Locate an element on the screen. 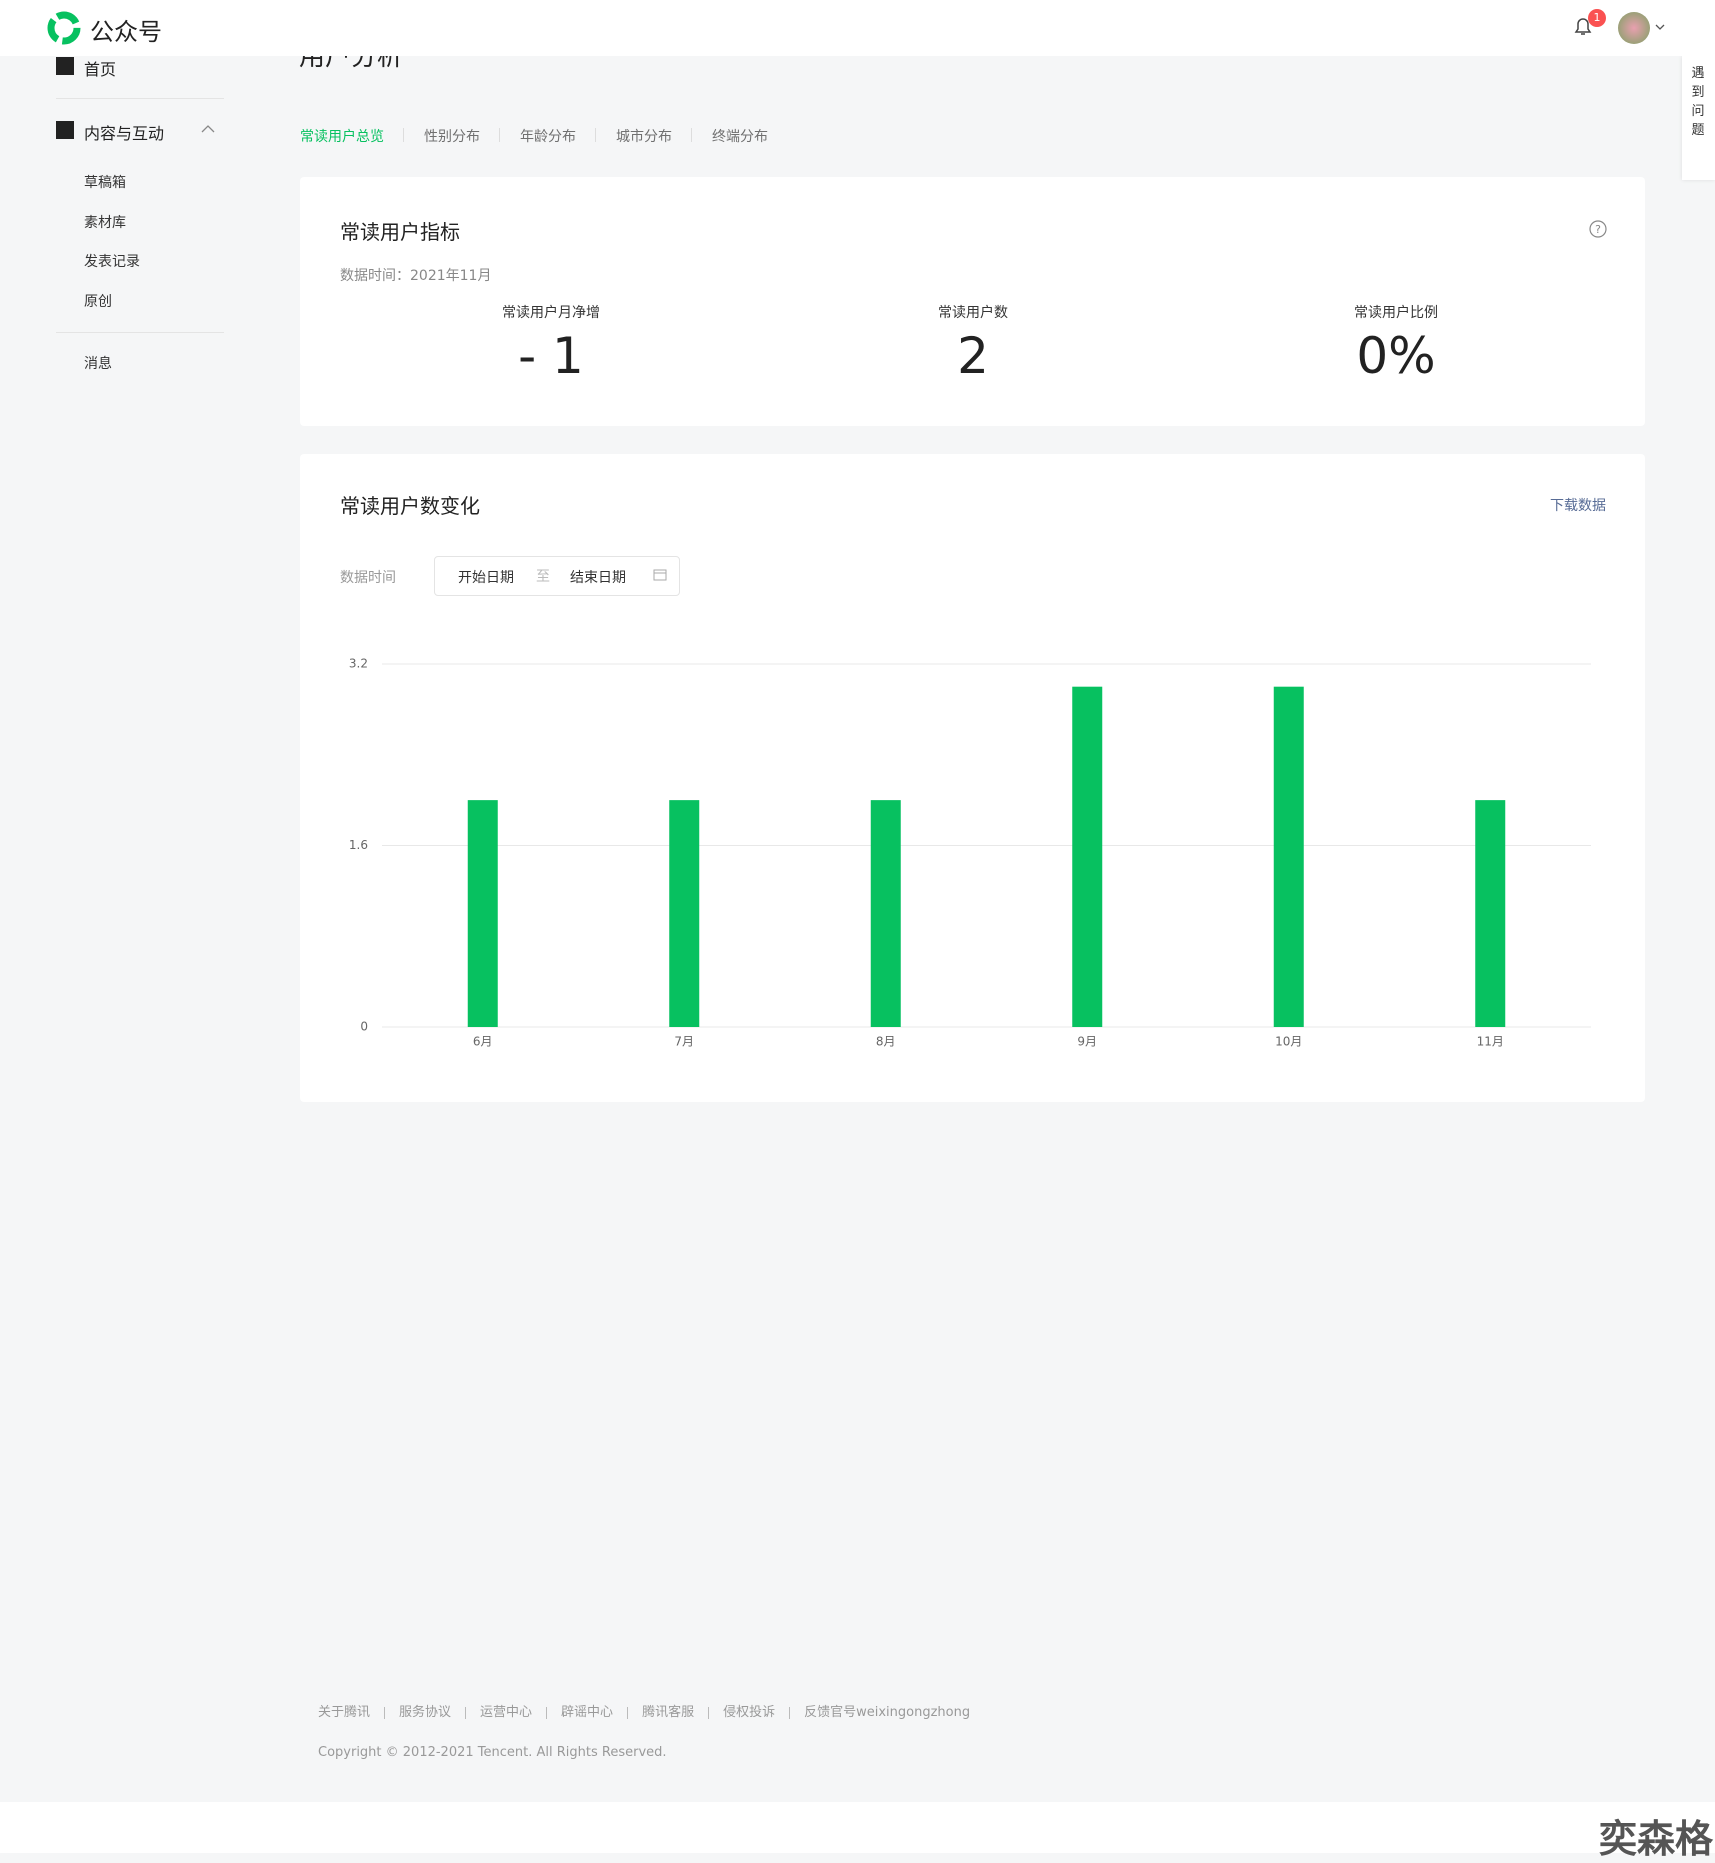 The width and height of the screenshot is (1715, 1863). metric-label: 常读用户比例 is located at coordinates (1396, 313).